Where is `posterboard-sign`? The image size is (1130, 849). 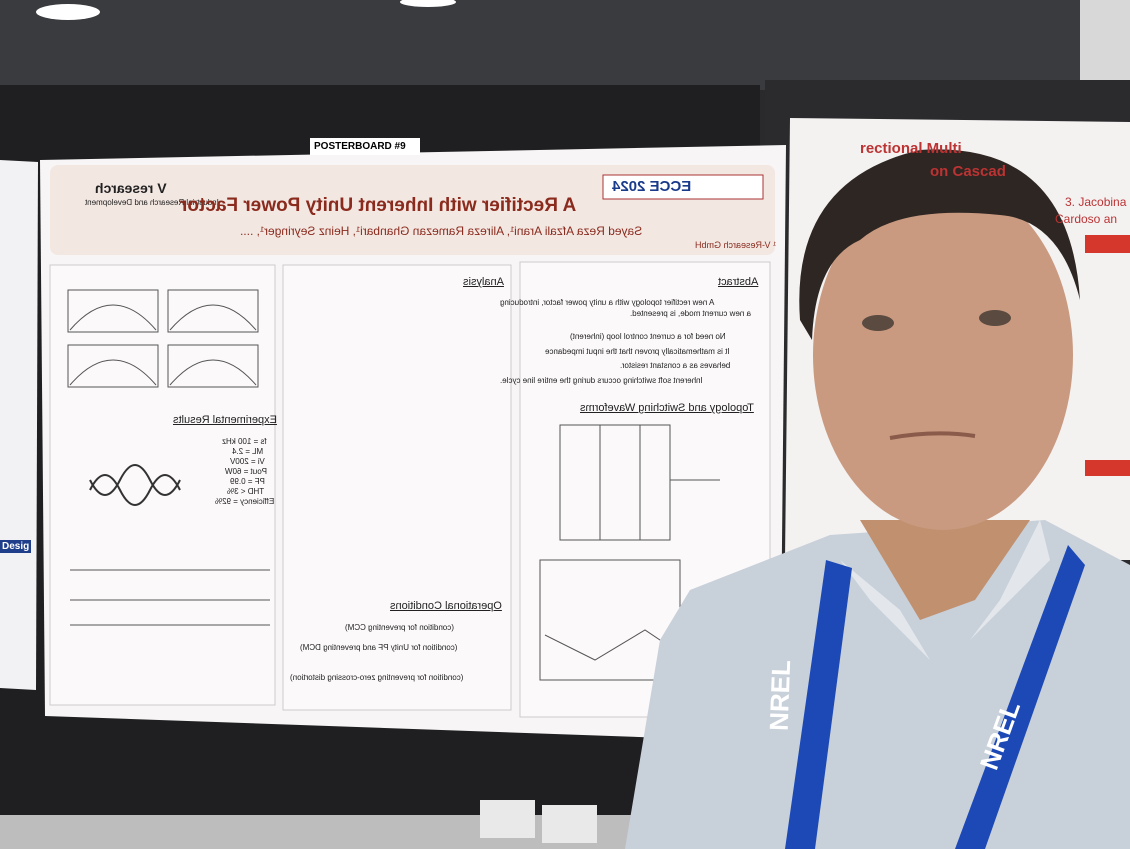
posterboard-sign is located at coordinates (365, 146).